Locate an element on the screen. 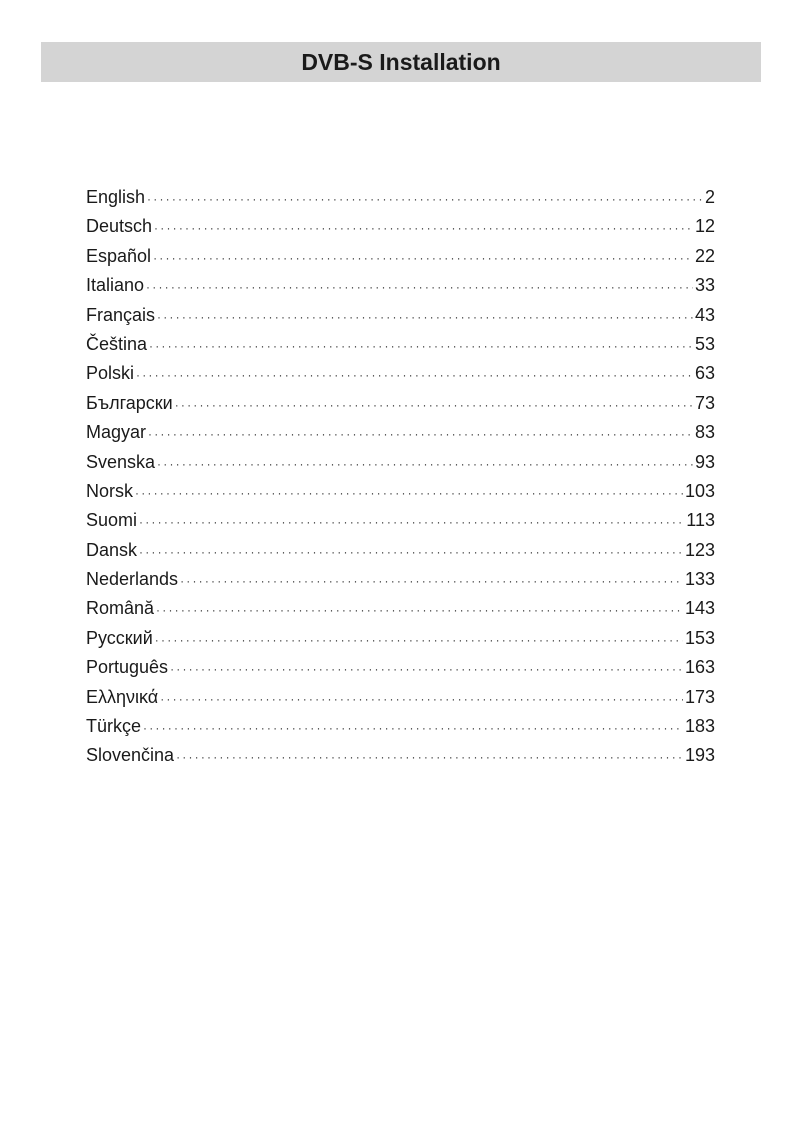  toc-entry-label: Български is located at coordinates (129, 402).